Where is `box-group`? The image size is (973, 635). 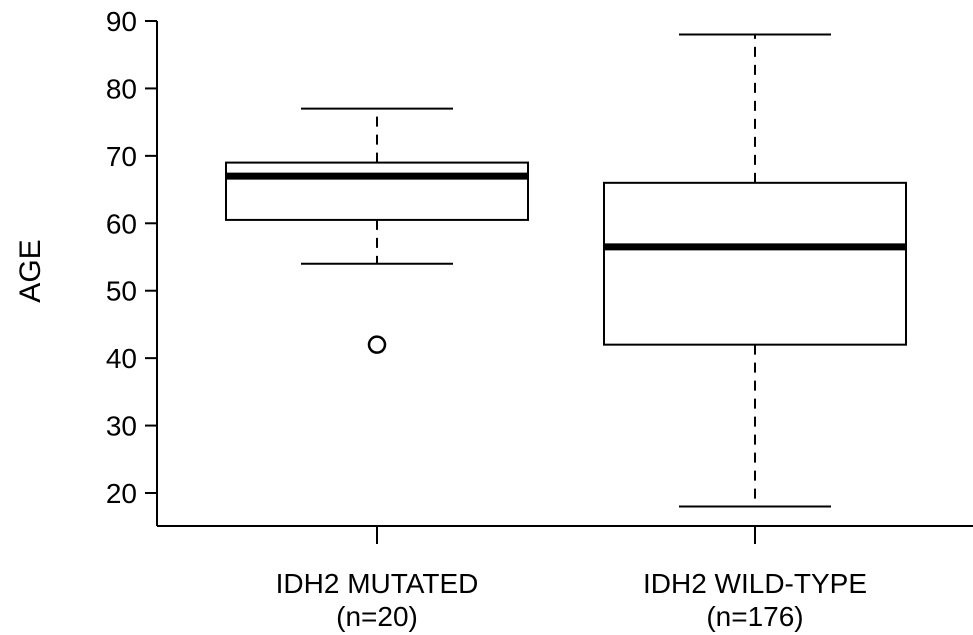
box-group is located at coordinates (377, 230).